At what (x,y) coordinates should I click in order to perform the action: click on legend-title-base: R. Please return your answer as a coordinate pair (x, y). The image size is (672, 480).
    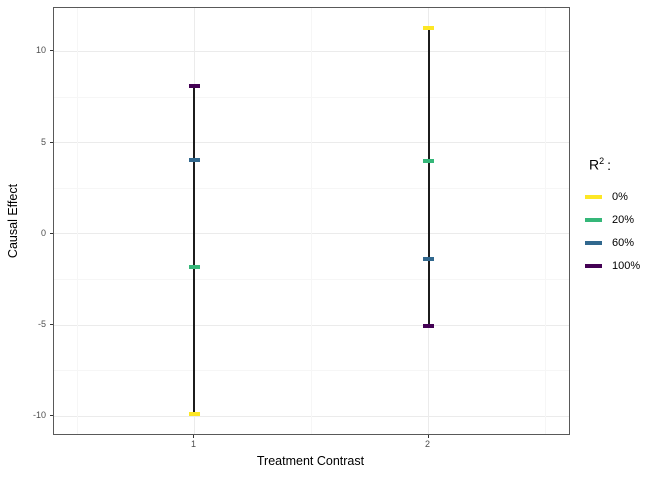
    Looking at the image, I should click on (594, 164).